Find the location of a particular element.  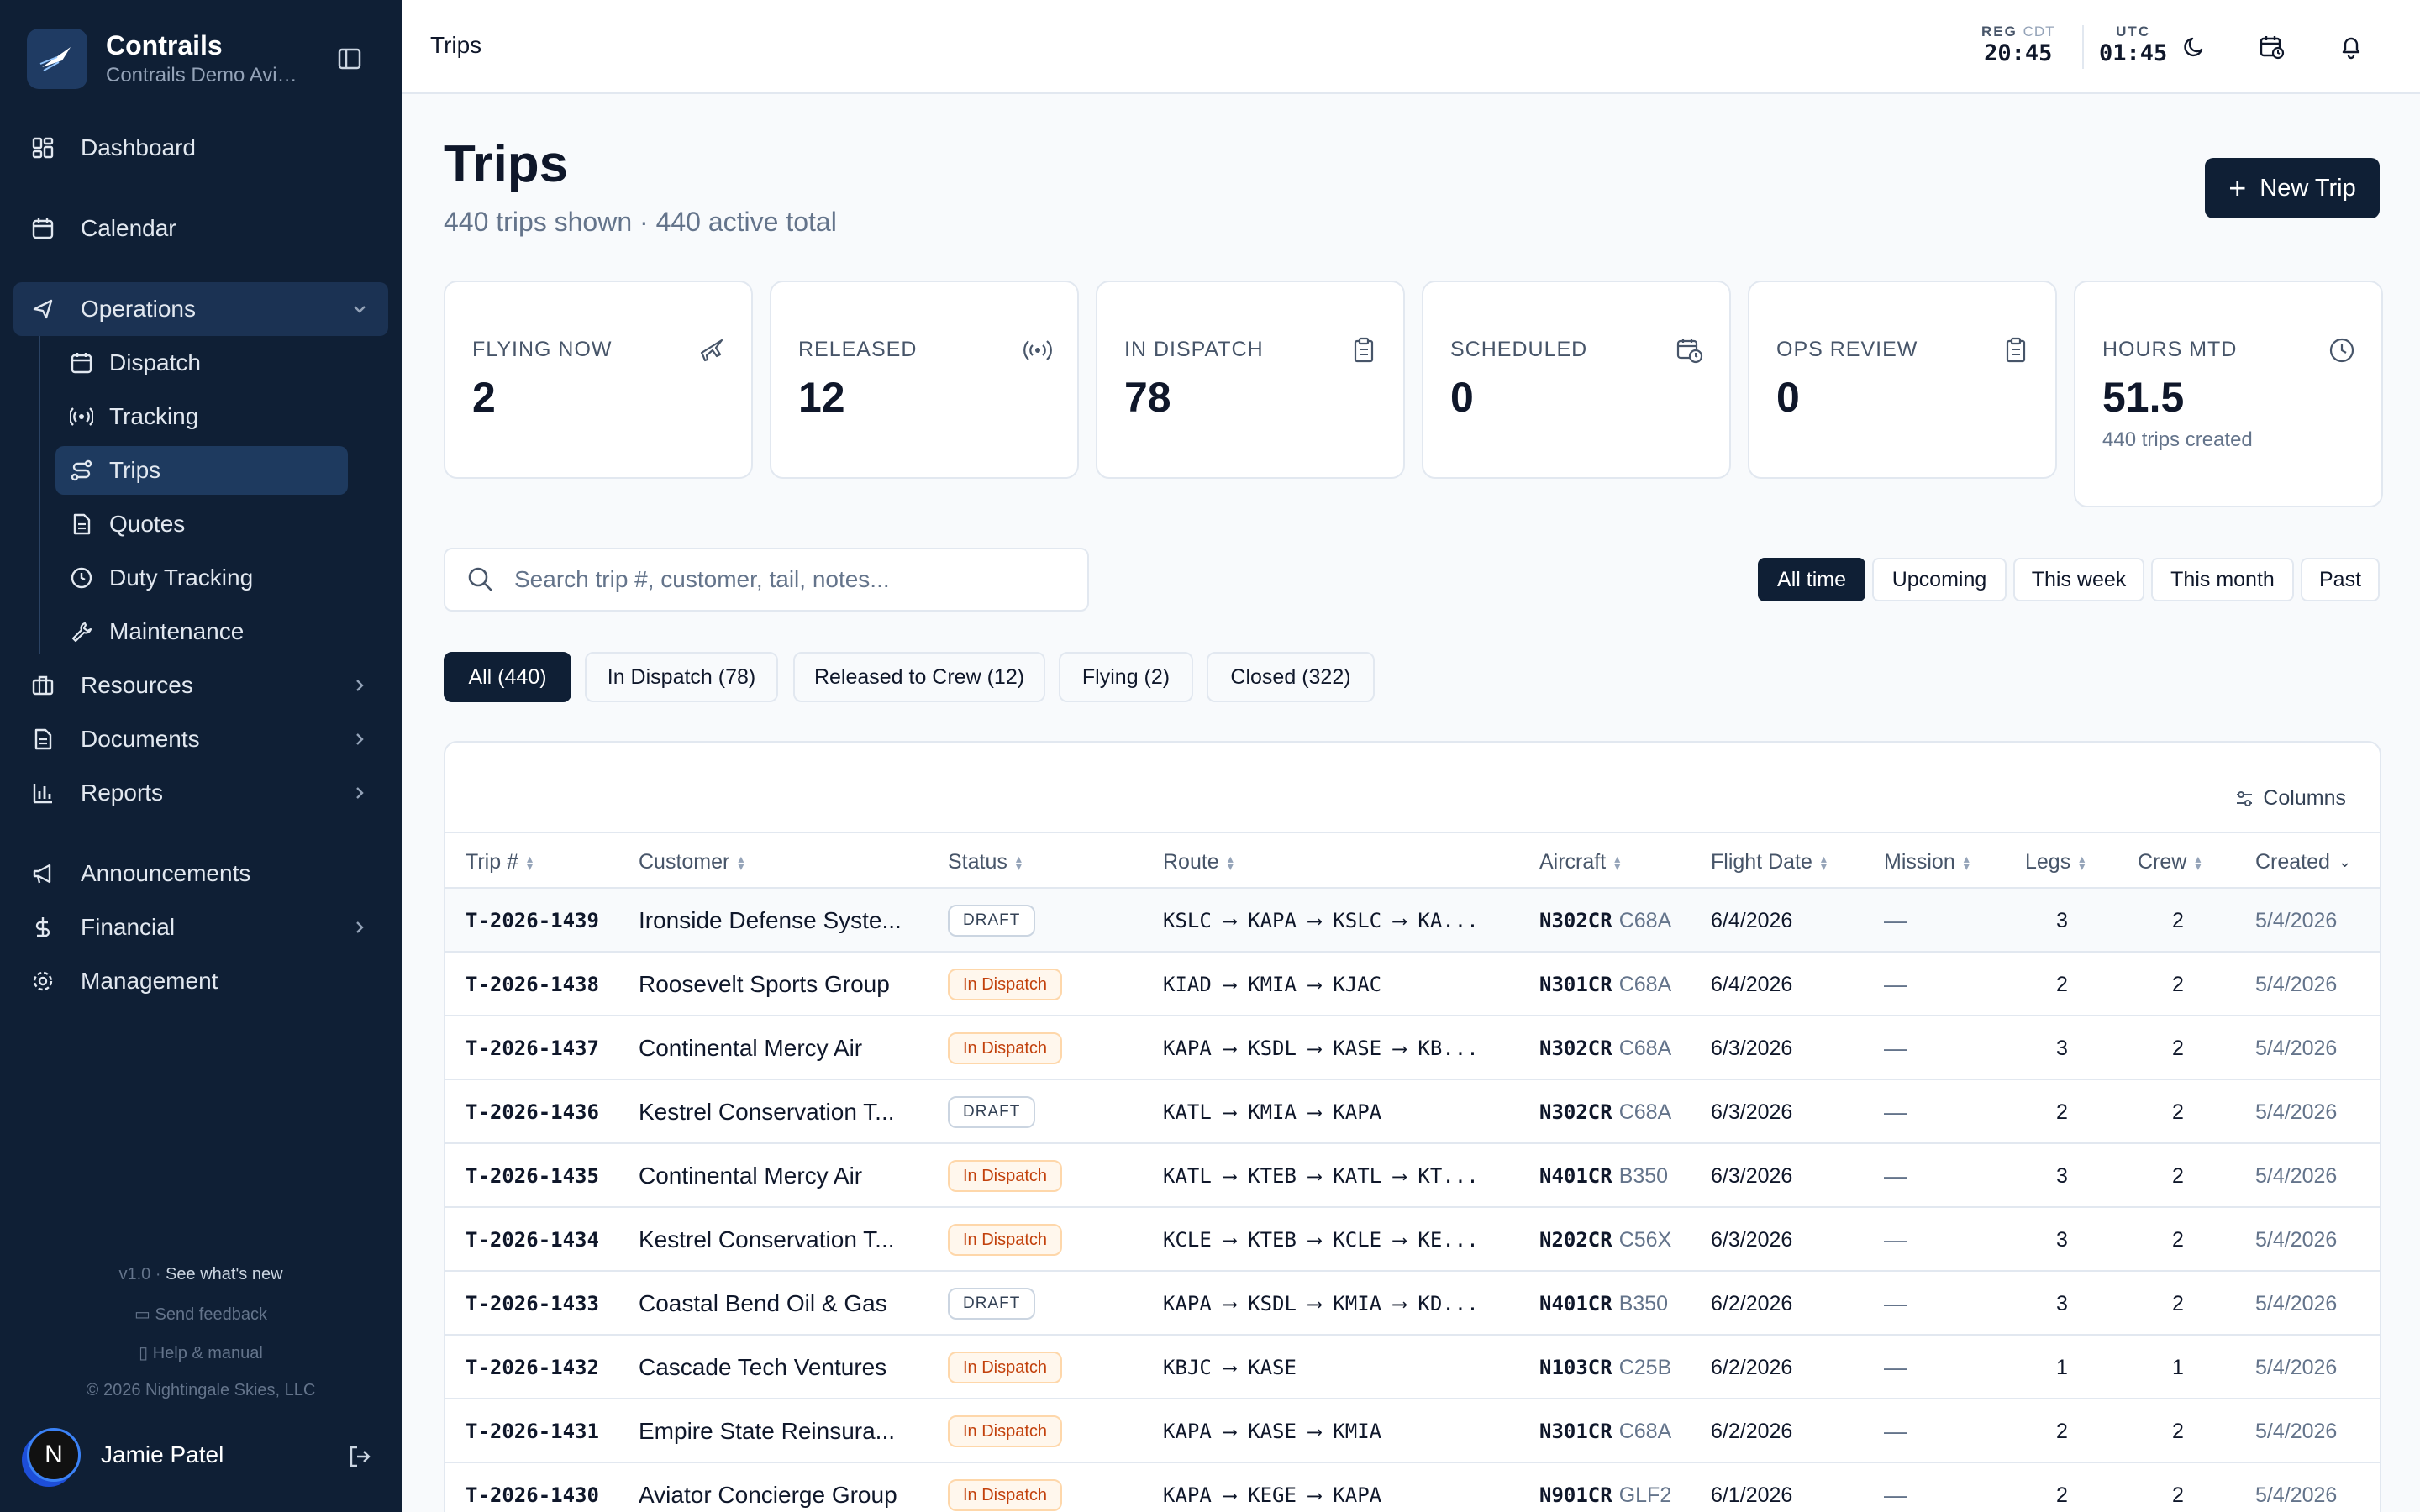

utc-label: UTC is located at coordinates (2133, 31).